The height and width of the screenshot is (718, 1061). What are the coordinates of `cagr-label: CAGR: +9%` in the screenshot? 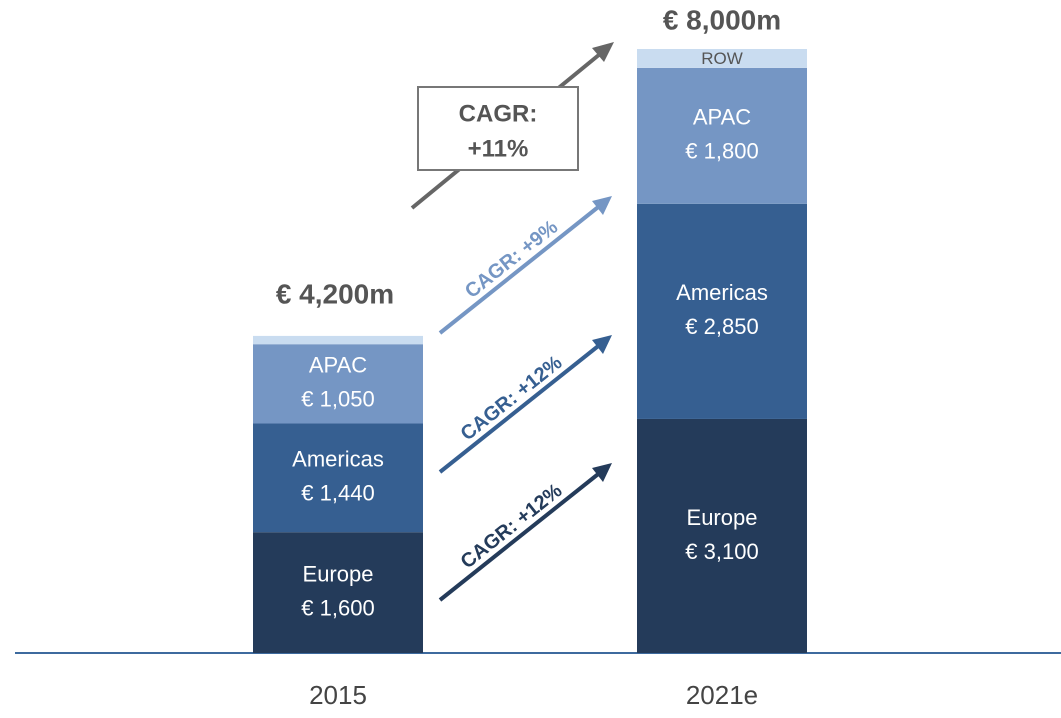 It's located at (511, 259).